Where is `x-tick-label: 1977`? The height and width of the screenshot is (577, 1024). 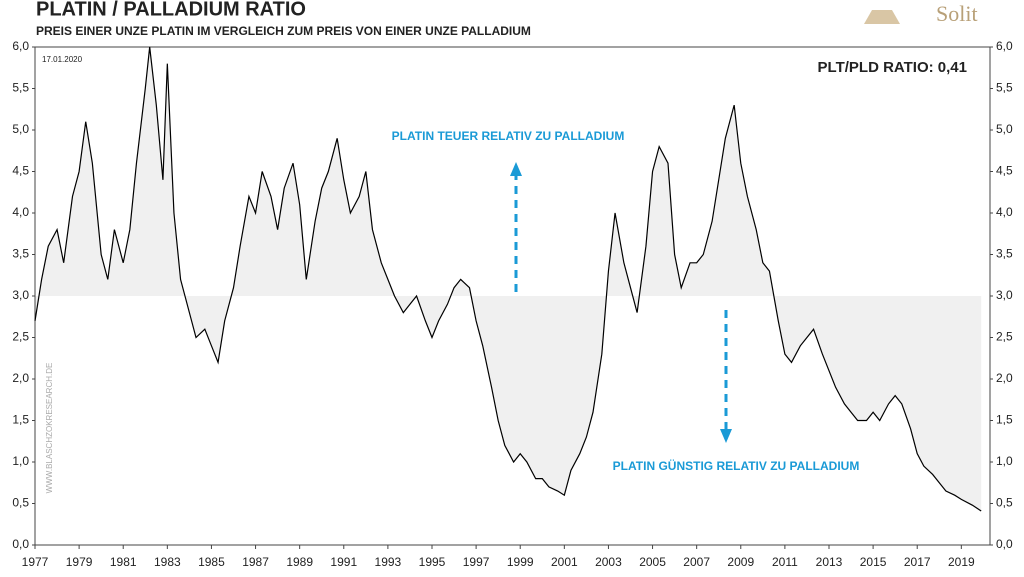
x-tick-label: 1977 is located at coordinates (35, 562).